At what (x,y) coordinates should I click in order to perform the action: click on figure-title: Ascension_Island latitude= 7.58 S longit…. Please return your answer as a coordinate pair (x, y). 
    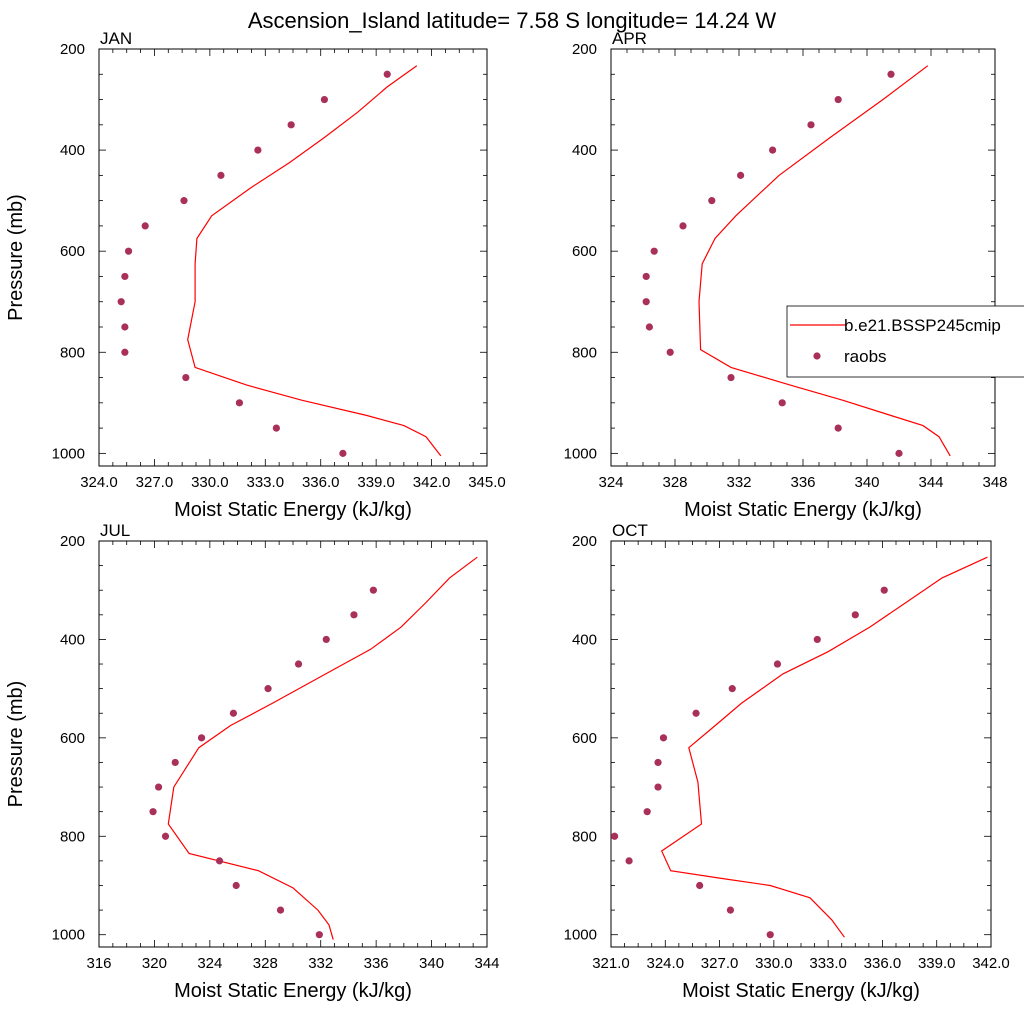
    Looking at the image, I should click on (512, 20).